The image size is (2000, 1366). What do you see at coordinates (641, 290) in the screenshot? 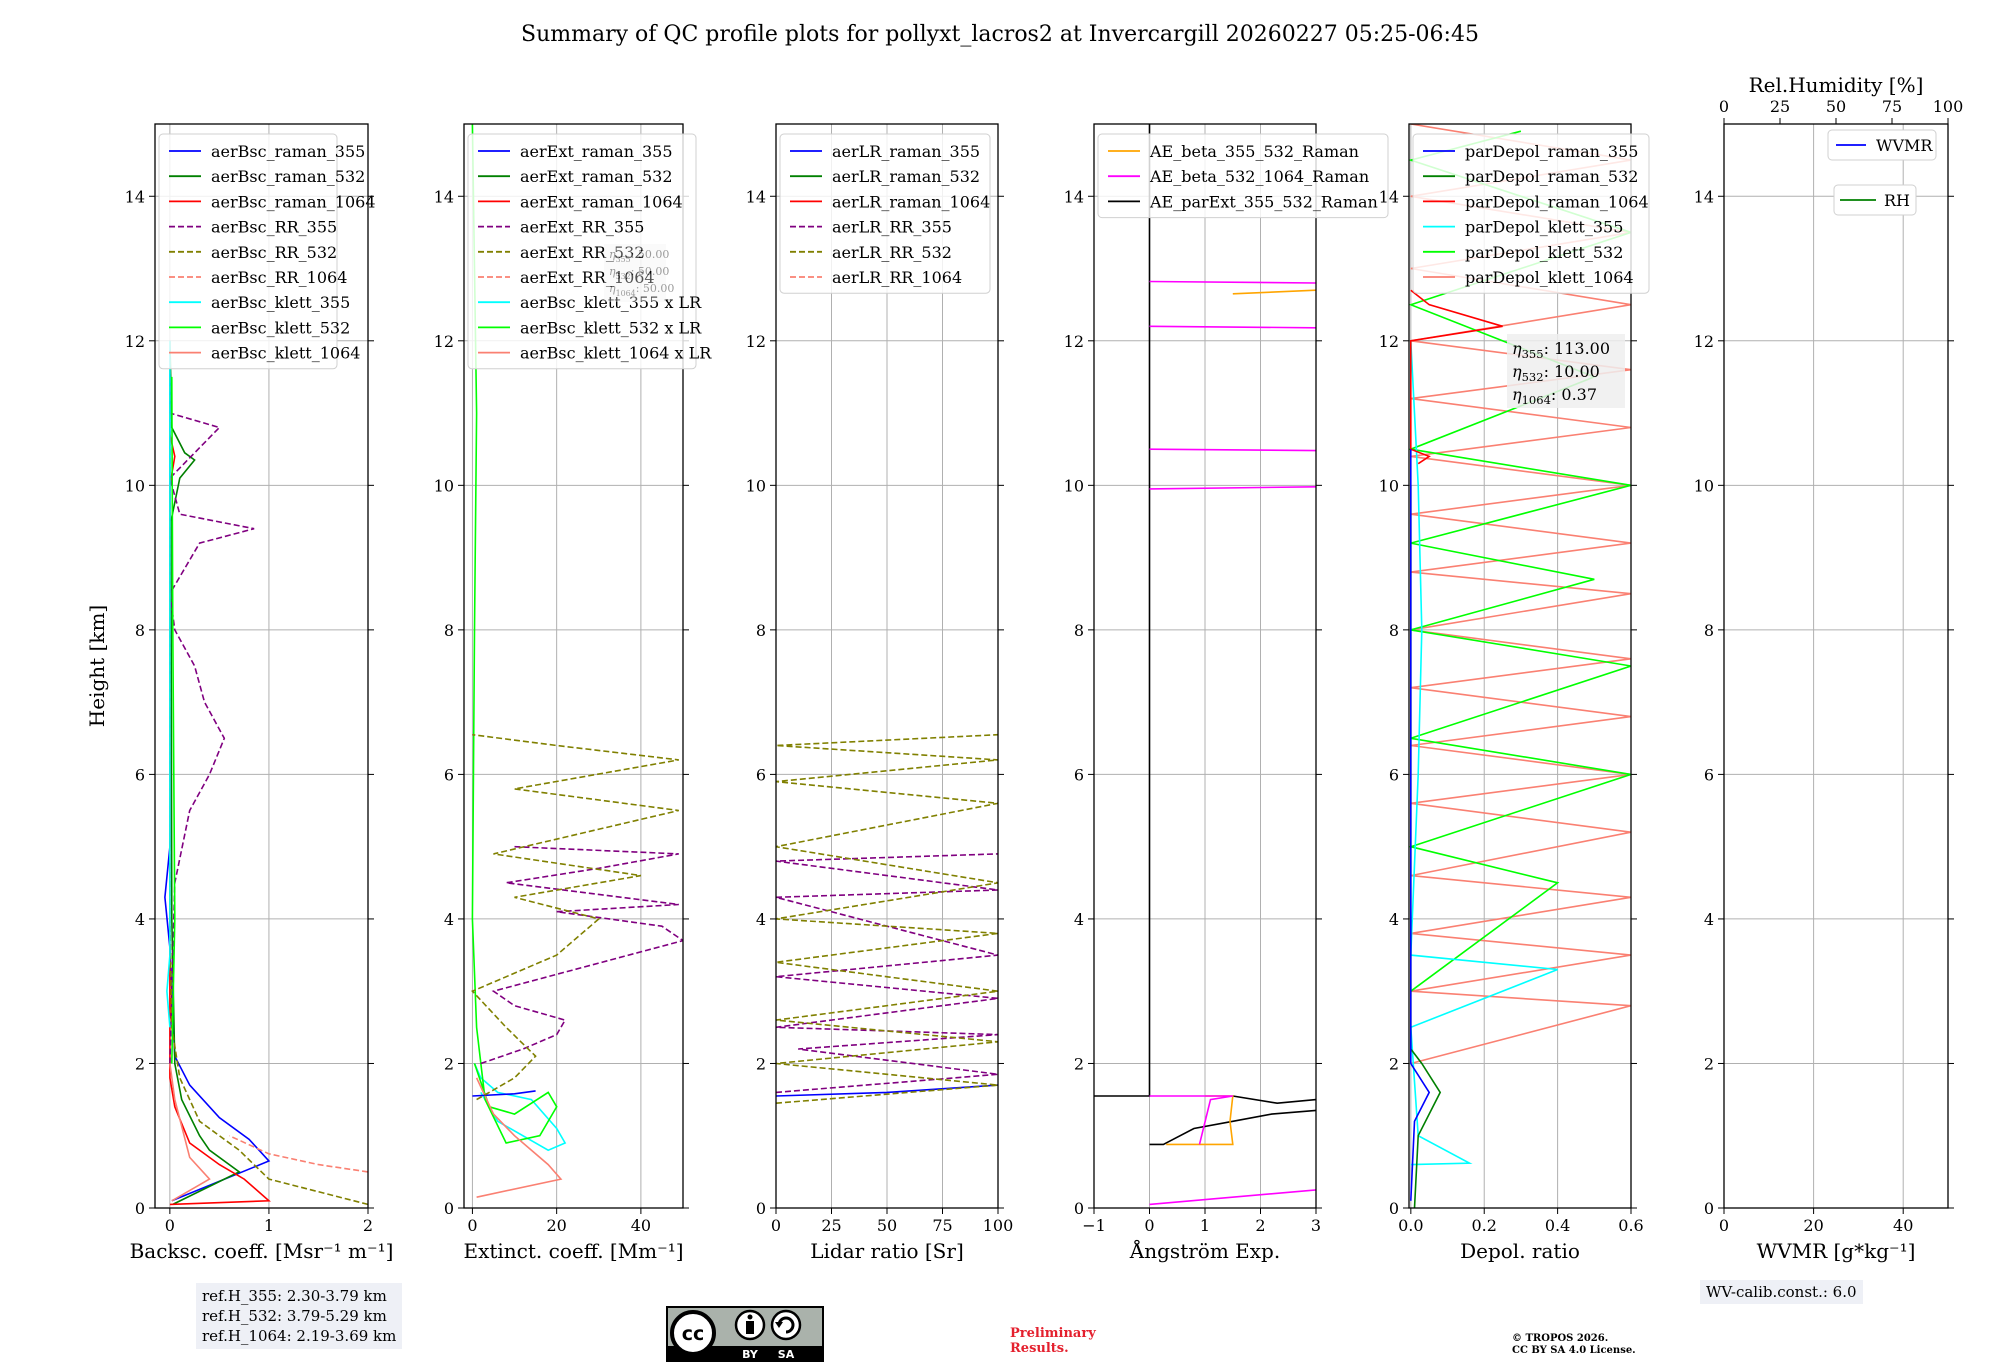
I see `annotation-line: η1064: 50.00` at bounding box center [641, 290].